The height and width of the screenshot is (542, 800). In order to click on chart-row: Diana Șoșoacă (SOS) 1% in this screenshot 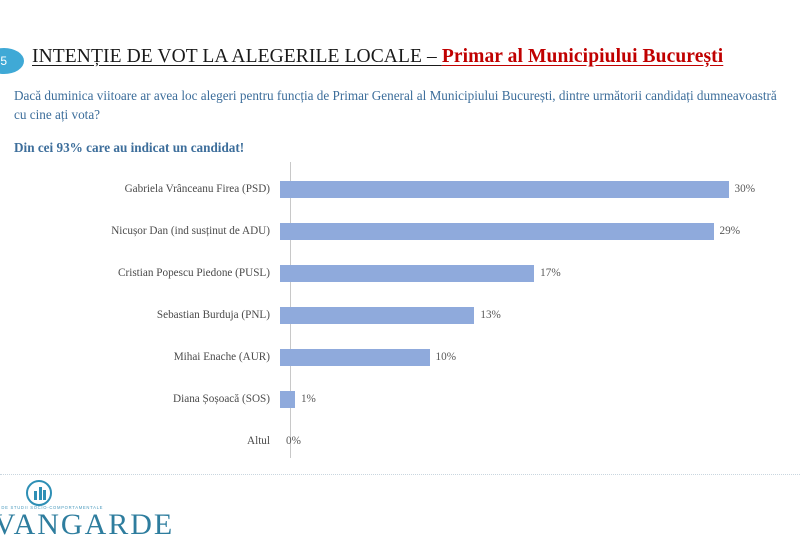, I will do `click(400, 399)`.